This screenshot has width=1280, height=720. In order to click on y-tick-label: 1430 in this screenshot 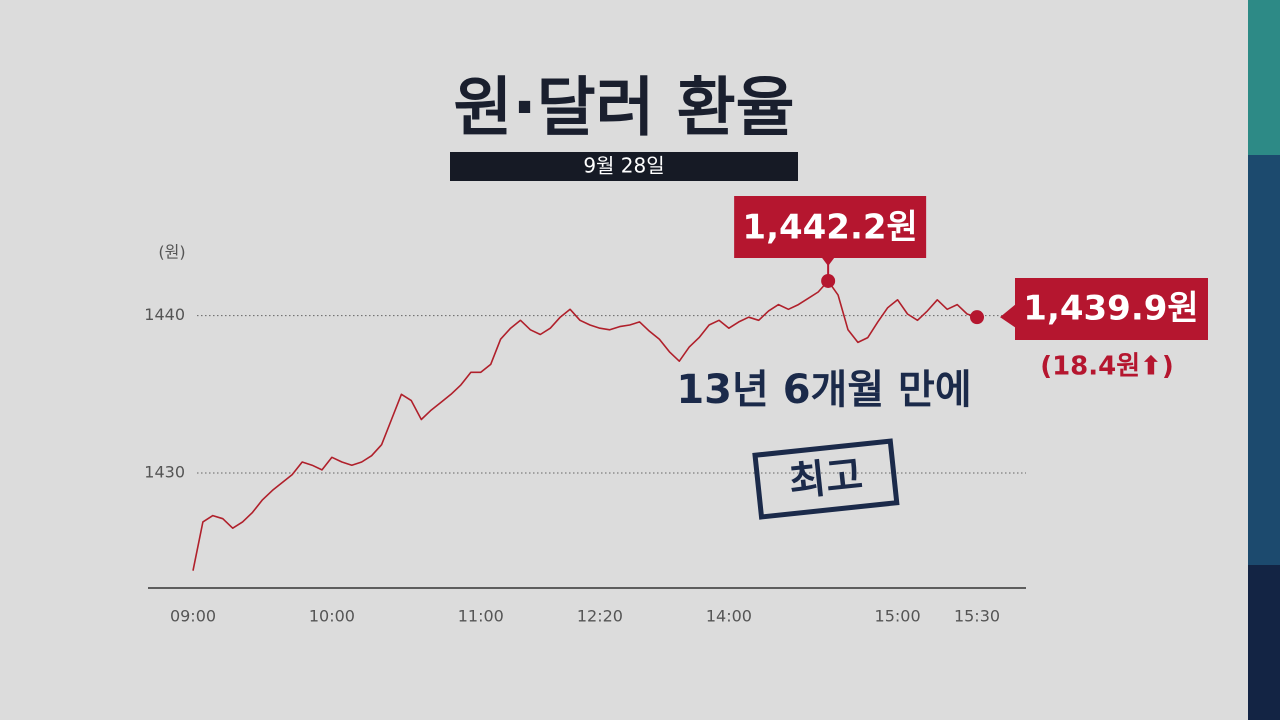, I will do `click(164, 472)`.